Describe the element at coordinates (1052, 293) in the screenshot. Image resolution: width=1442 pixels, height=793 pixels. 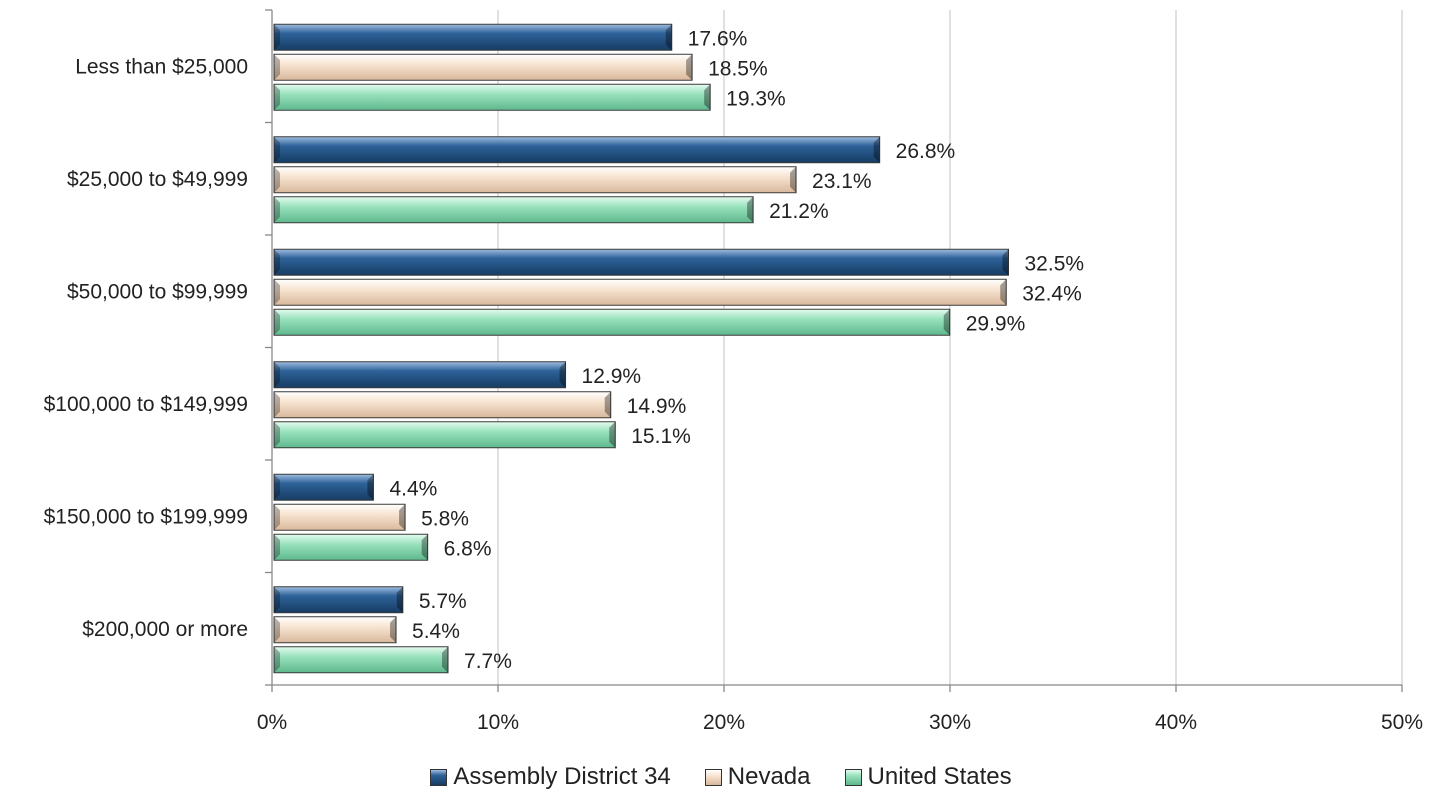
I see `data-label: 32.4%` at that location.